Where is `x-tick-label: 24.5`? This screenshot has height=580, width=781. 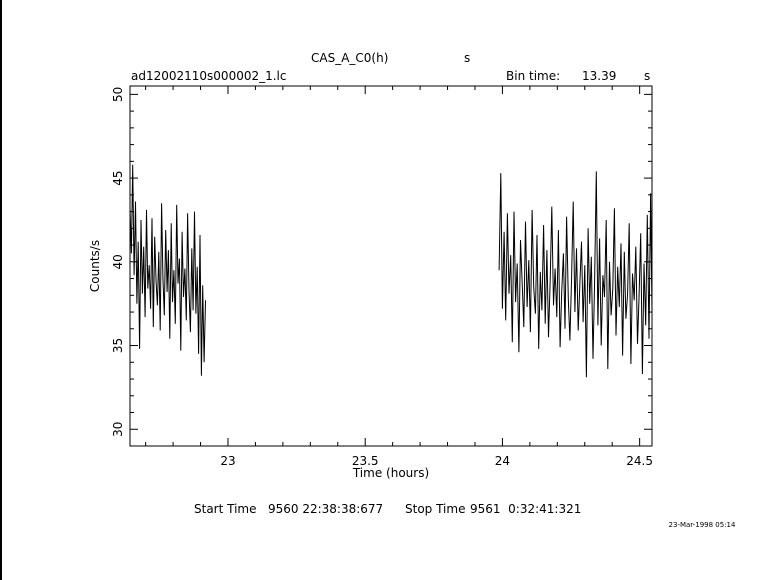 x-tick-label: 24.5 is located at coordinates (639, 461).